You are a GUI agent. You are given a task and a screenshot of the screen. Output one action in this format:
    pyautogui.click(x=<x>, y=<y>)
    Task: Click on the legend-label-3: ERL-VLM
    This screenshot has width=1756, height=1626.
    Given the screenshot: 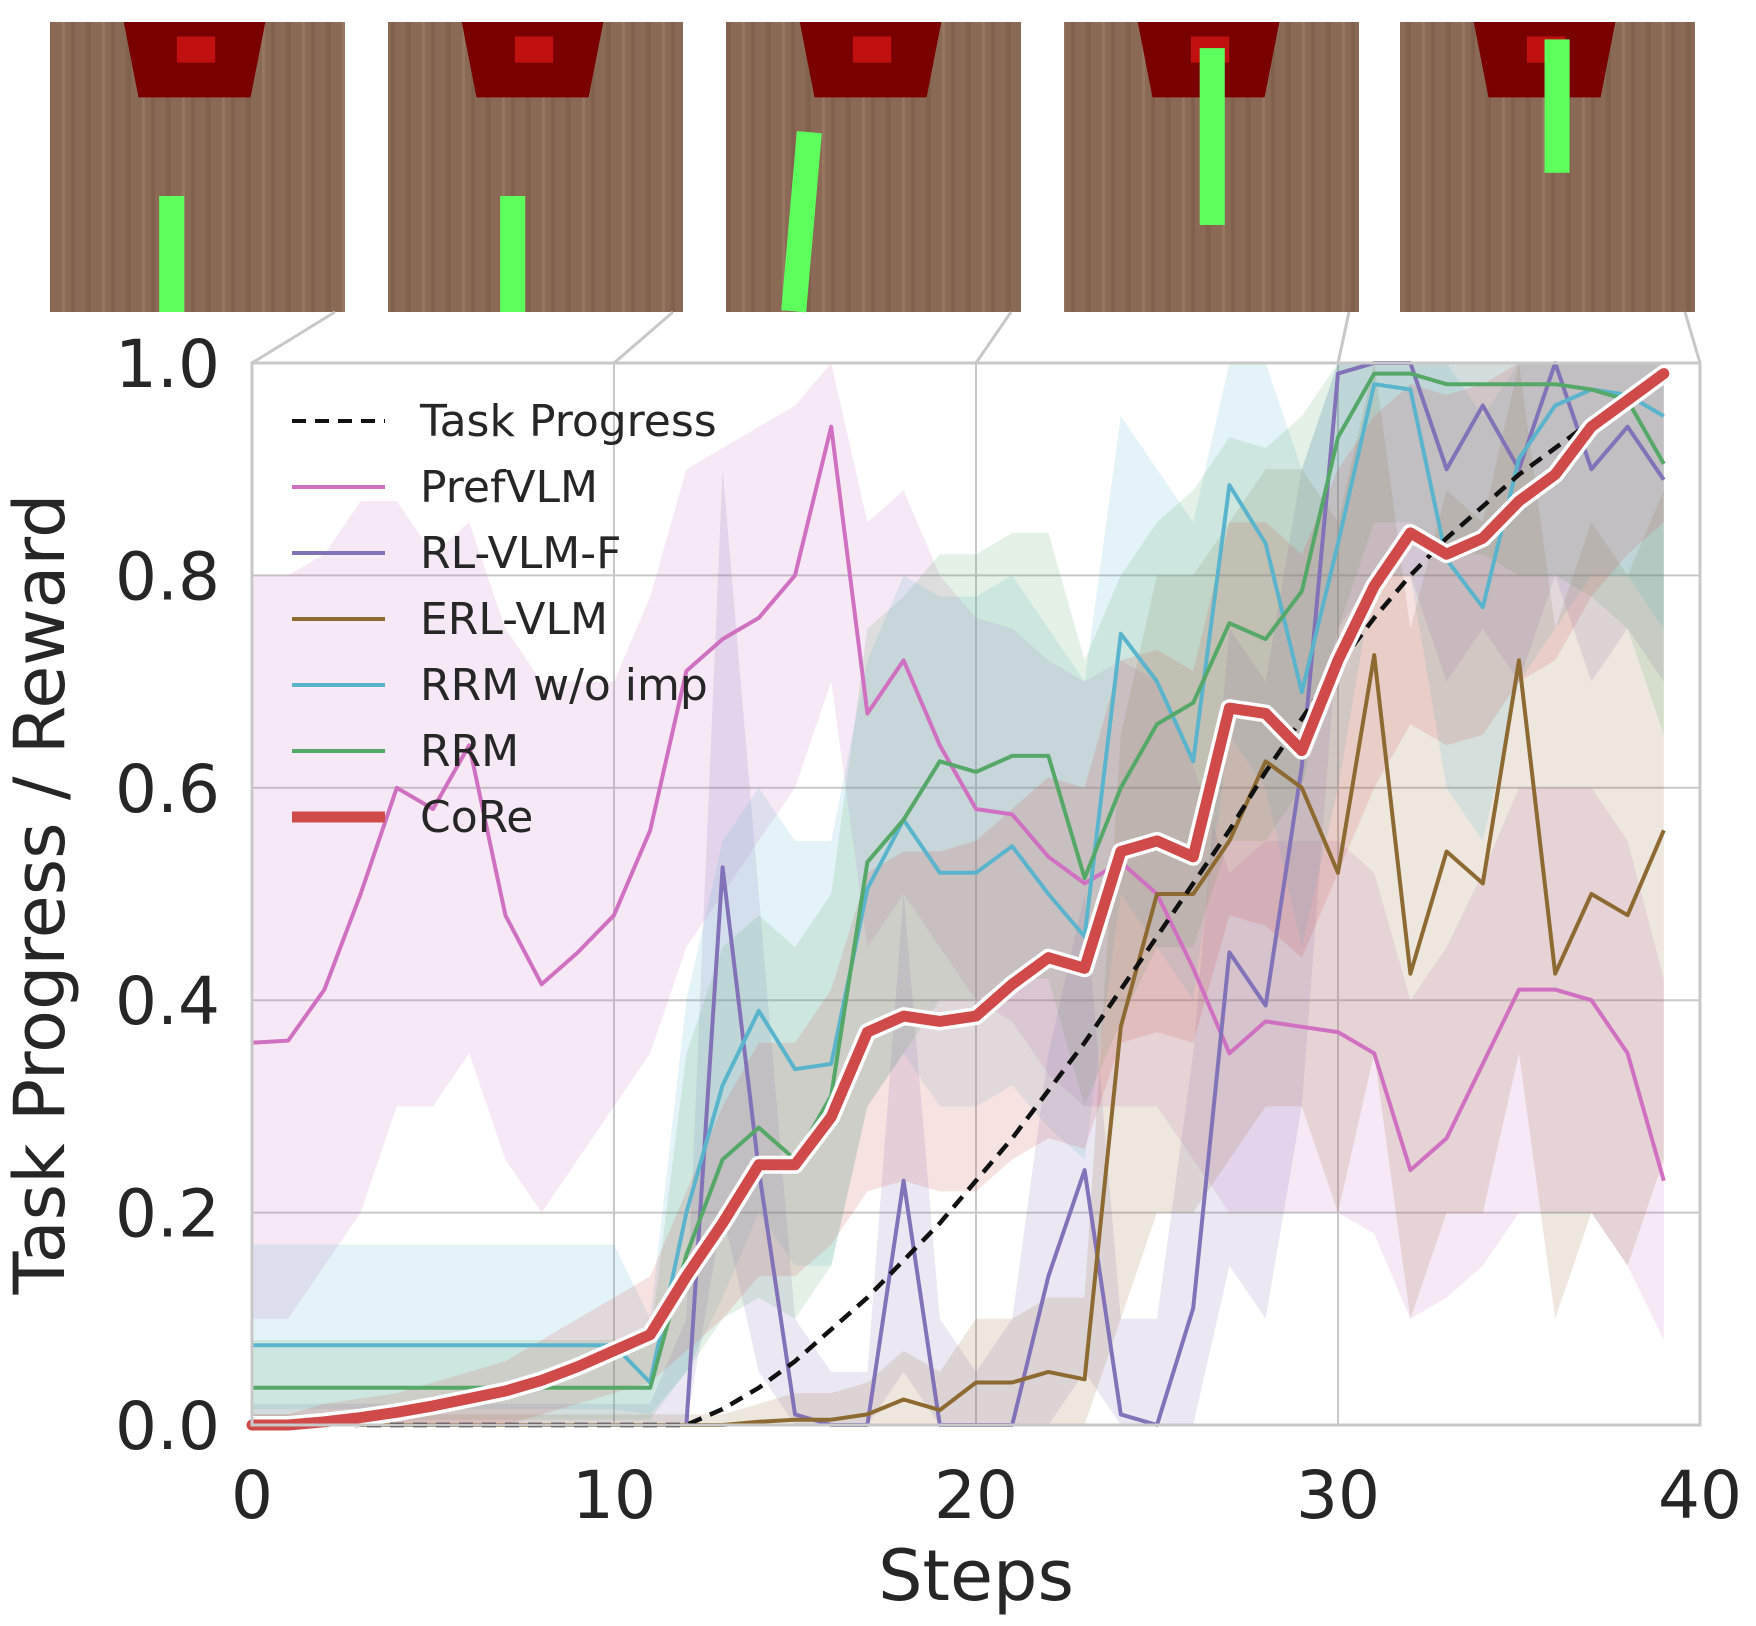 What is the action you would take?
    pyautogui.click(x=514, y=619)
    